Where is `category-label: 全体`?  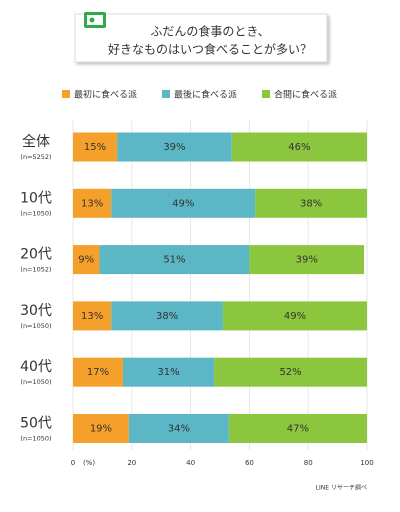 category-label: 全体 is located at coordinates (36, 141).